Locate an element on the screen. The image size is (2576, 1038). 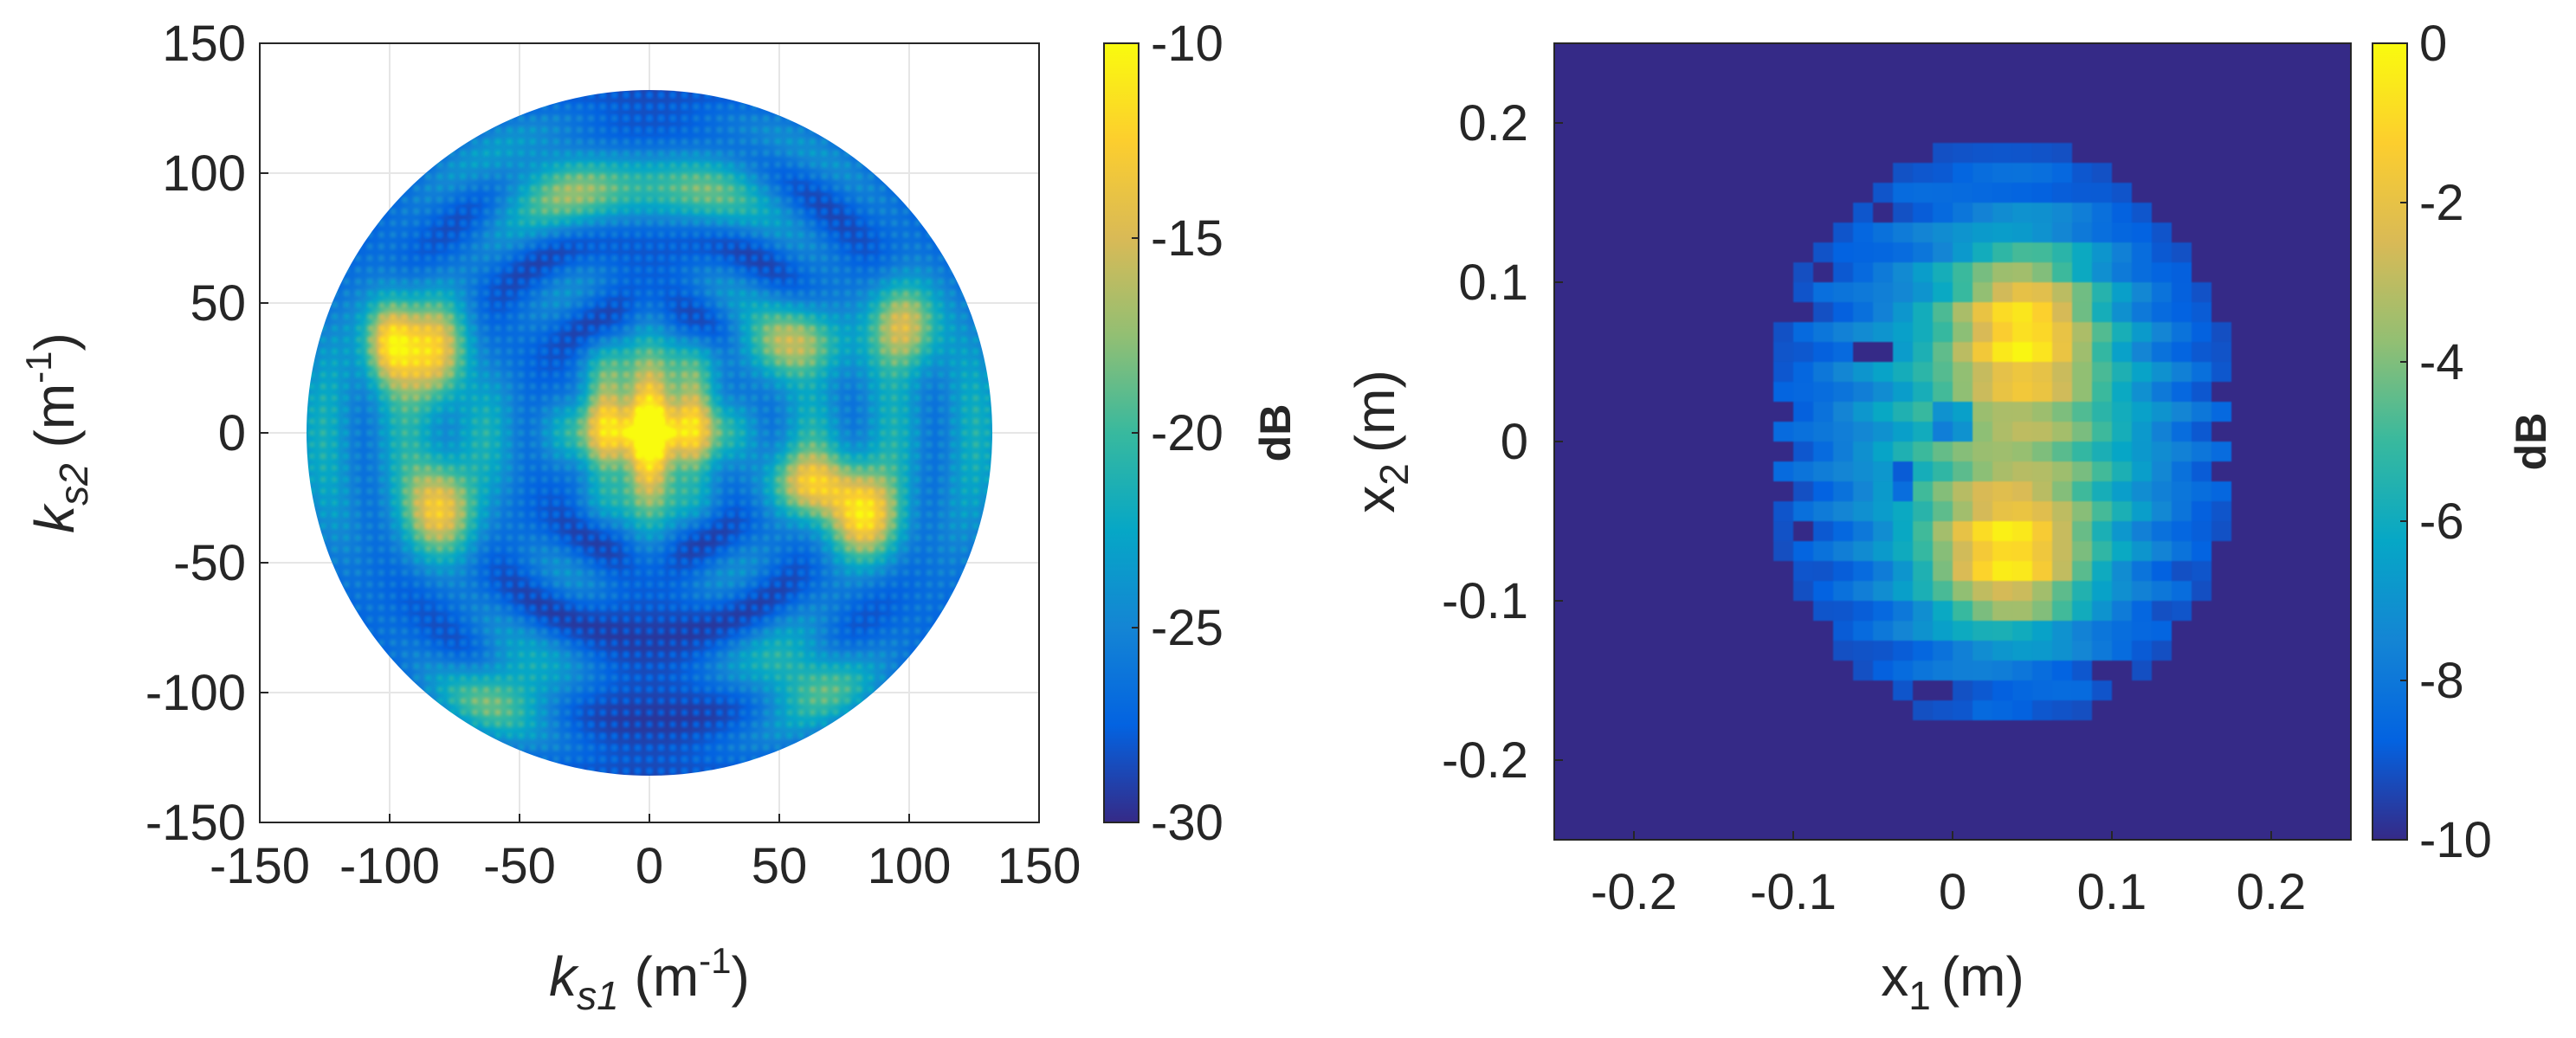
right-y-label-sub: 2 is located at coordinates (1394, 474).